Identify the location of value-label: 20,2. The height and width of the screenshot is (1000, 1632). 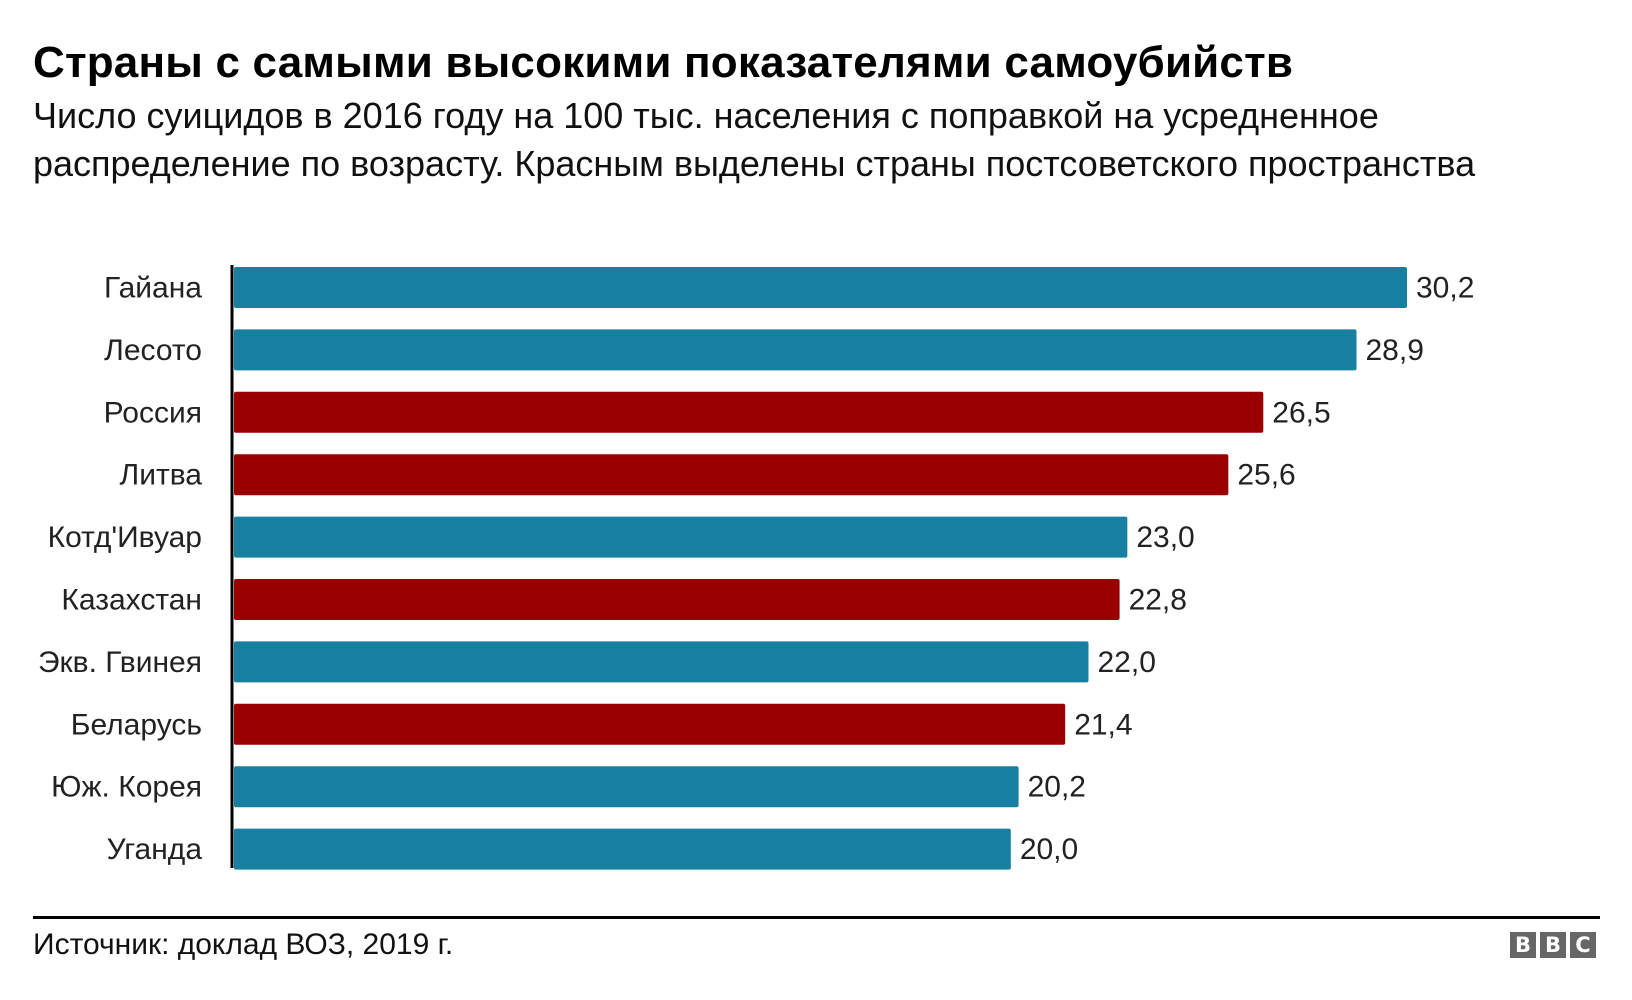
(1057, 787).